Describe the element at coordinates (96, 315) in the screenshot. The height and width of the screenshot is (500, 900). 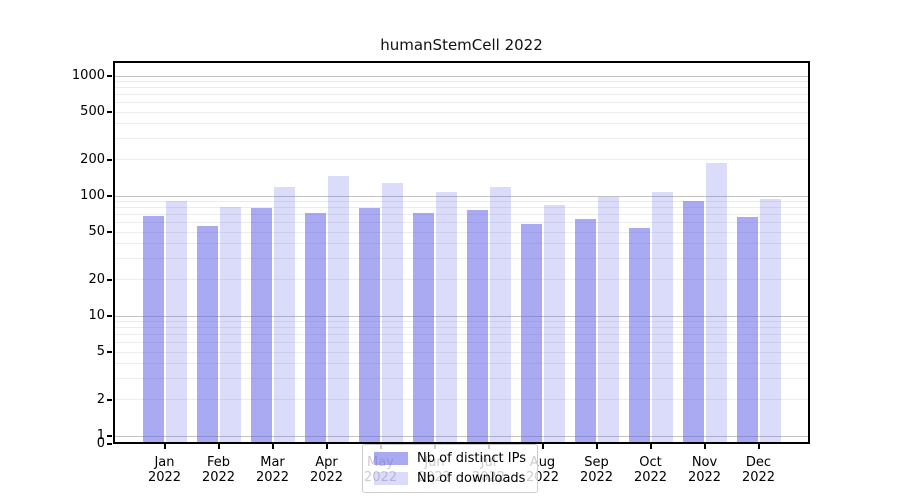
I see `y-tick-label: 10` at that location.